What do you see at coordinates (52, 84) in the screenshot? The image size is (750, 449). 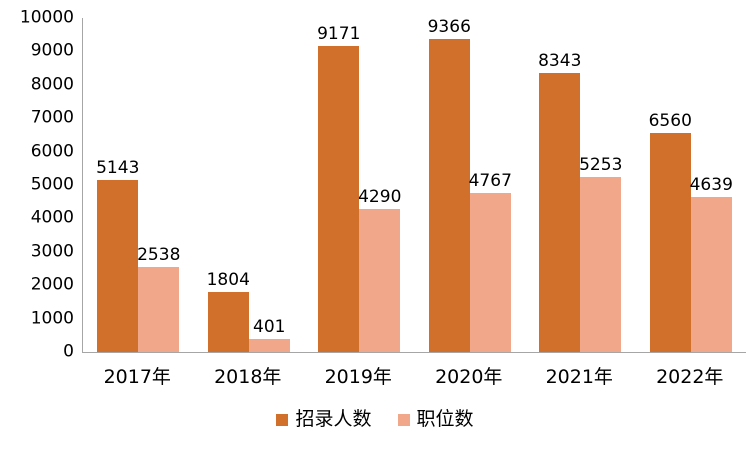 I see `y-tick-label: 8000` at bounding box center [52, 84].